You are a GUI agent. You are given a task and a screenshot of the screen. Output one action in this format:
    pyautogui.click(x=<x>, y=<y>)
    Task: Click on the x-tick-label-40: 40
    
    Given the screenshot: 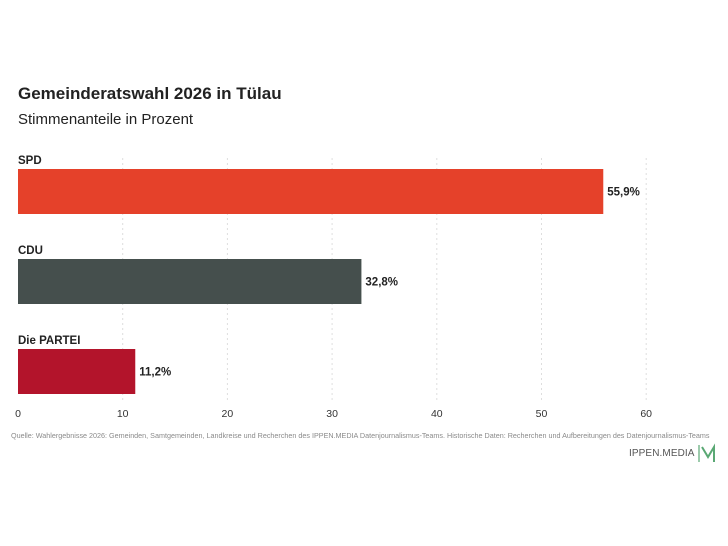 What is the action you would take?
    pyautogui.click(x=437, y=414)
    